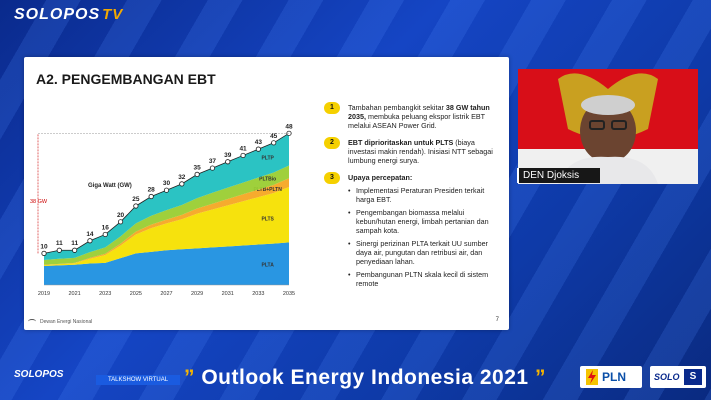  Describe the element at coordinates (213, 161) in the screenshot. I see `total-label: 37` at that location.